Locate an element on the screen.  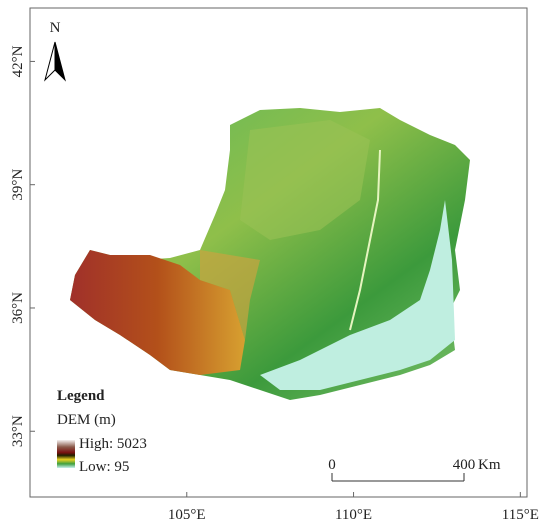
lat-tick-label: 36°N is located at coordinates (18, 308).